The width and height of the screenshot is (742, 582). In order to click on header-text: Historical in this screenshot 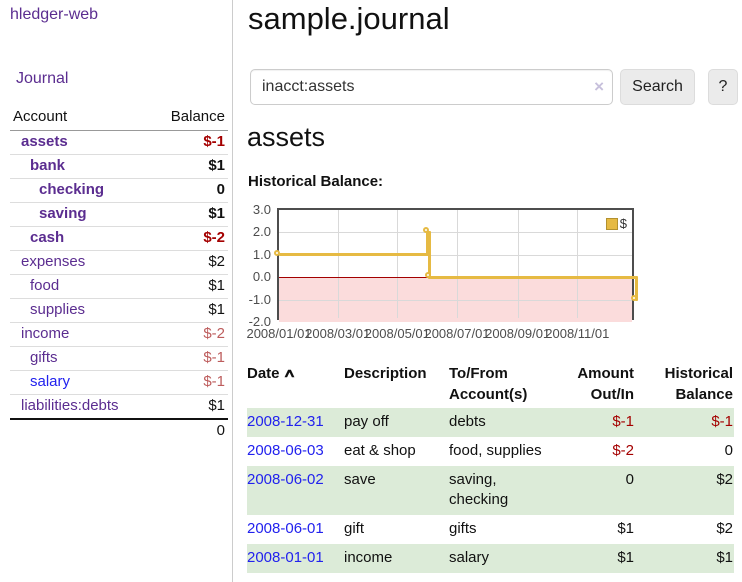, I will do `click(698, 373)`.